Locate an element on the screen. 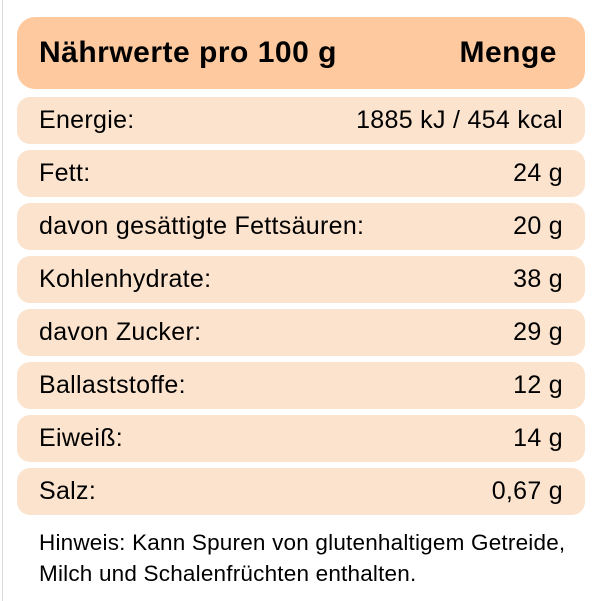  table-title: Nährwerte pro 100 g is located at coordinates (188, 52).